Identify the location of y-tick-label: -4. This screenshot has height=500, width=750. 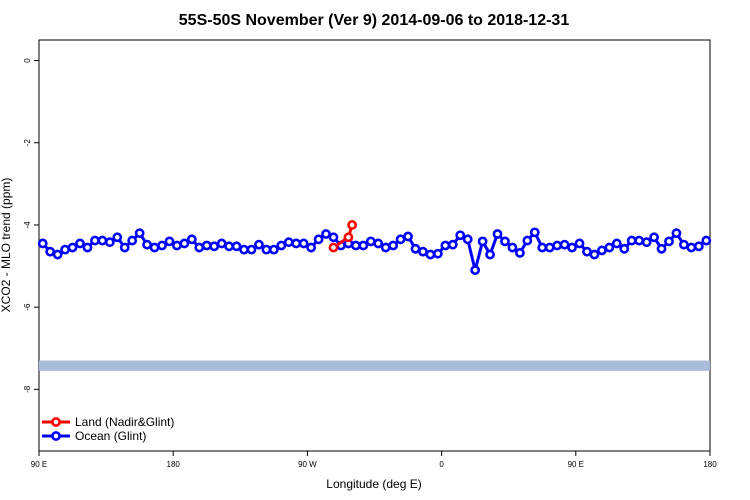
(27, 225).